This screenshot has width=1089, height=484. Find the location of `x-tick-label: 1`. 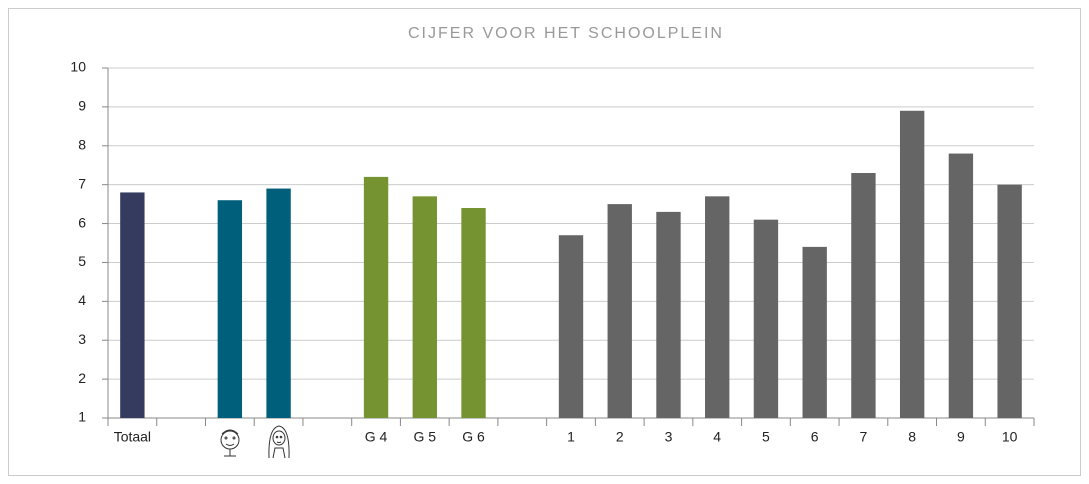

x-tick-label: 1 is located at coordinates (571, 437).